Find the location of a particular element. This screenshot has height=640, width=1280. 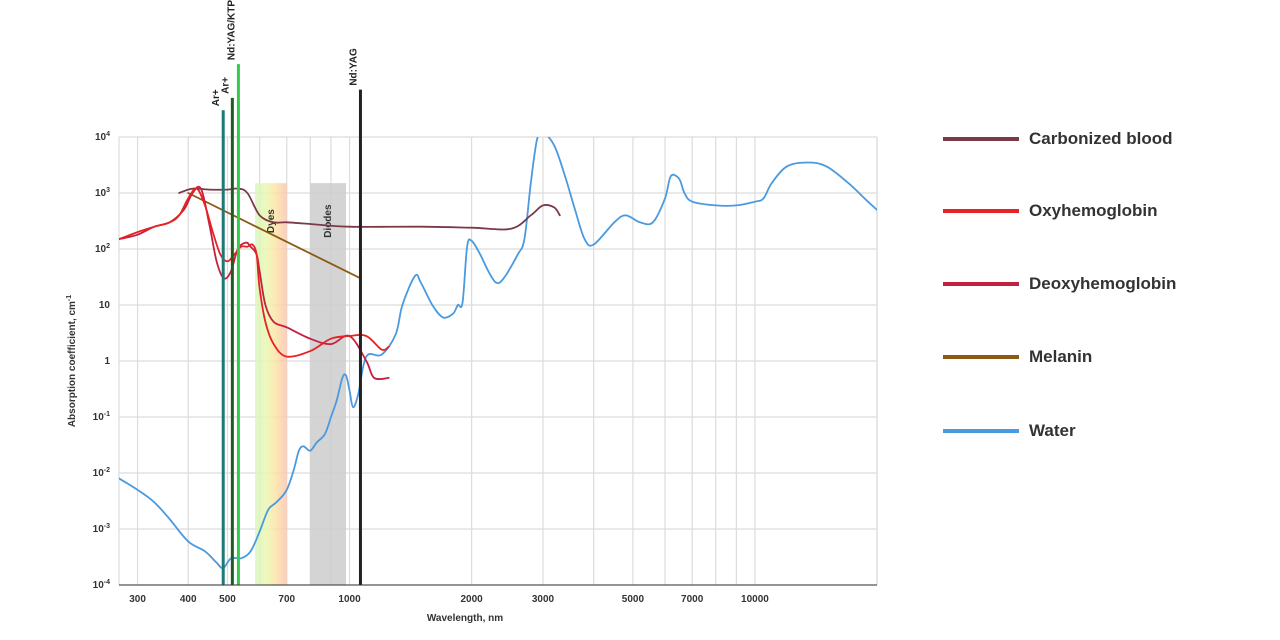

y-tick-label: 1 is located at coordinates (107, 361).